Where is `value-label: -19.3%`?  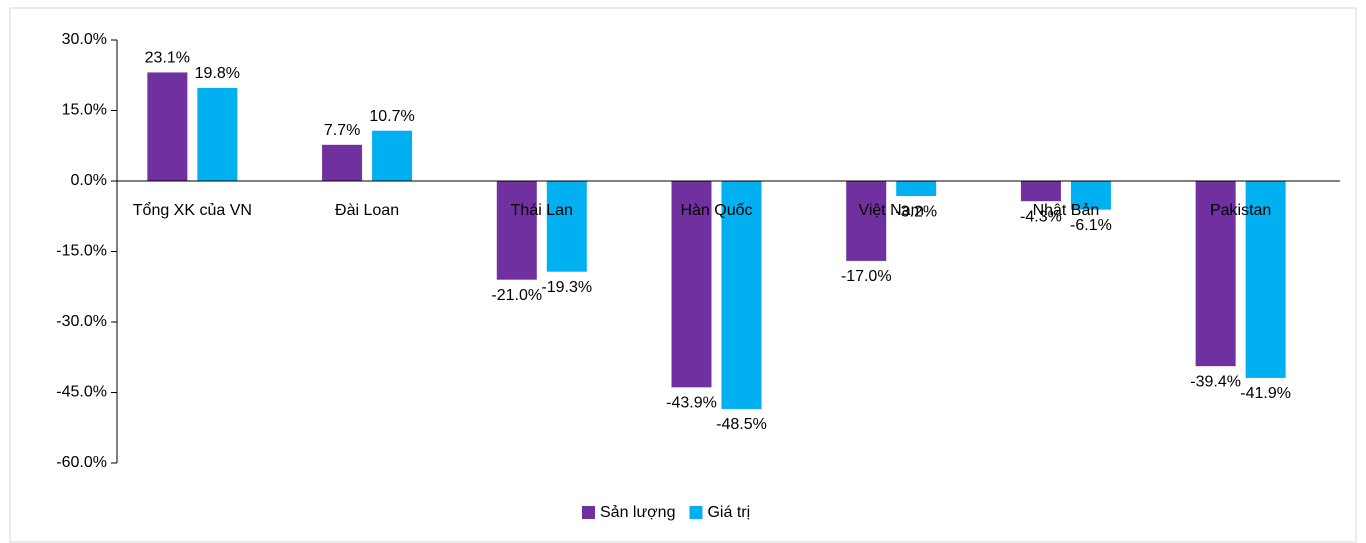
value-label: -19.3% is located at coordinates (566, 287).